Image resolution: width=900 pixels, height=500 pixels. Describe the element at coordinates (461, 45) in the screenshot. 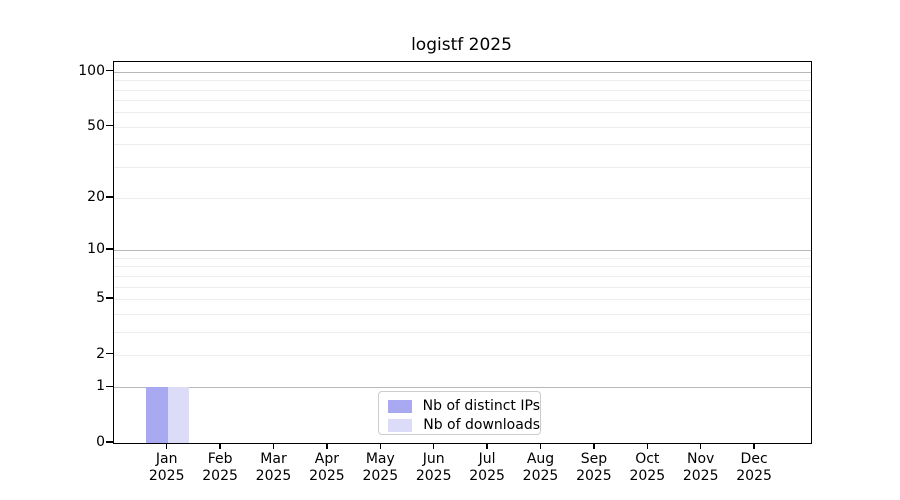

I see `chart-title: logistf 2025` at that location.